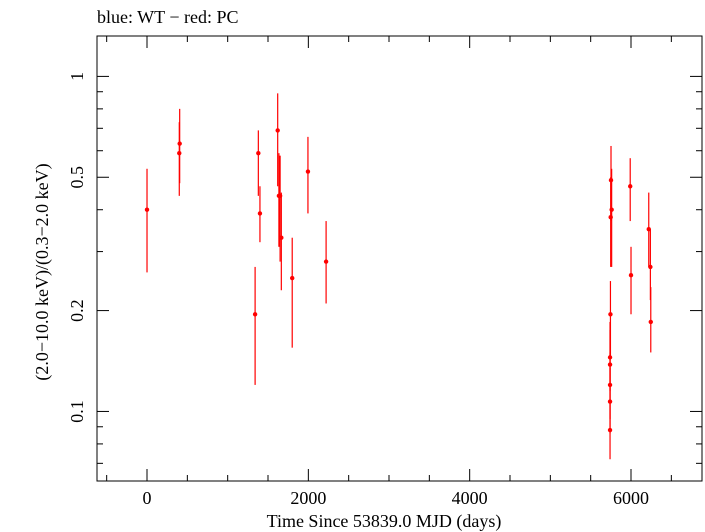  Describe the element at coordinates (77, 310) in the screenshot. I see `y-tick-label: 0.2` at that location.